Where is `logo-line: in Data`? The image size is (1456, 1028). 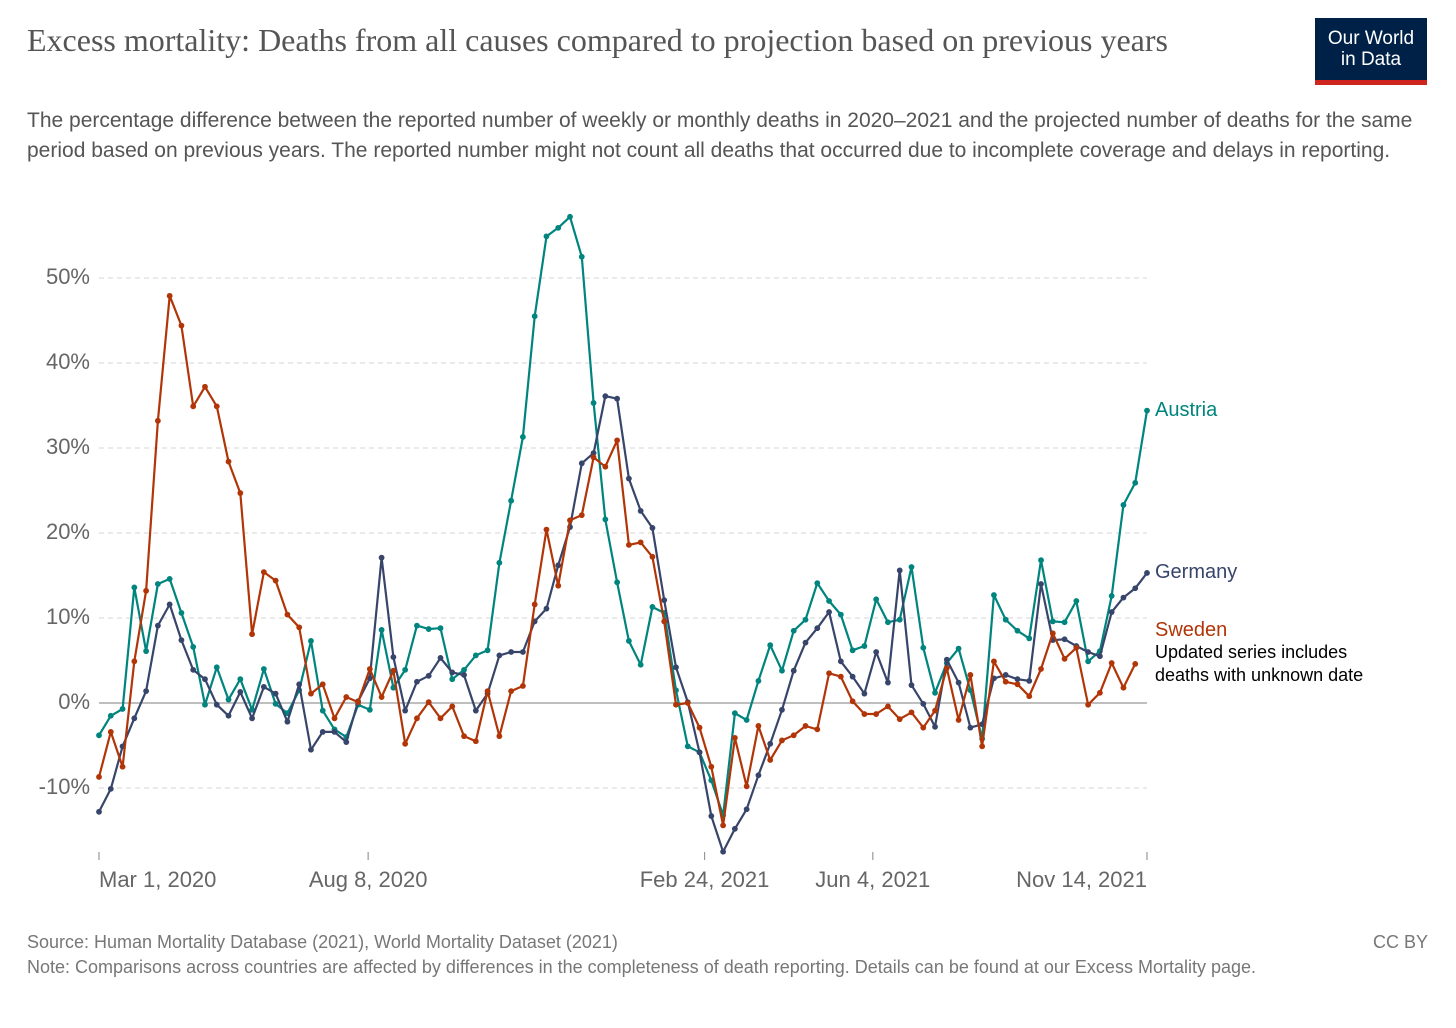
logo-line: in Data is located at coordinates (1371, 59).